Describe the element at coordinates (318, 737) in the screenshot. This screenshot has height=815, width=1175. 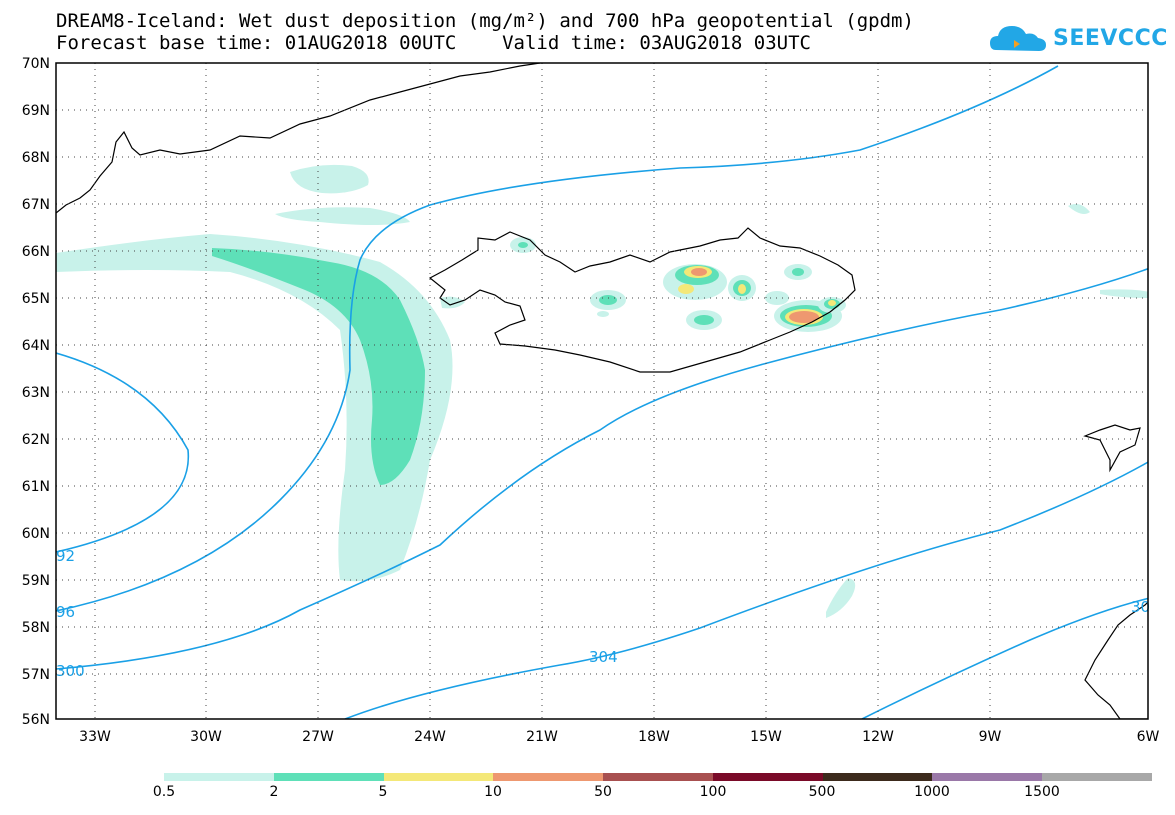
I see `lon-label: 27W` at that location.